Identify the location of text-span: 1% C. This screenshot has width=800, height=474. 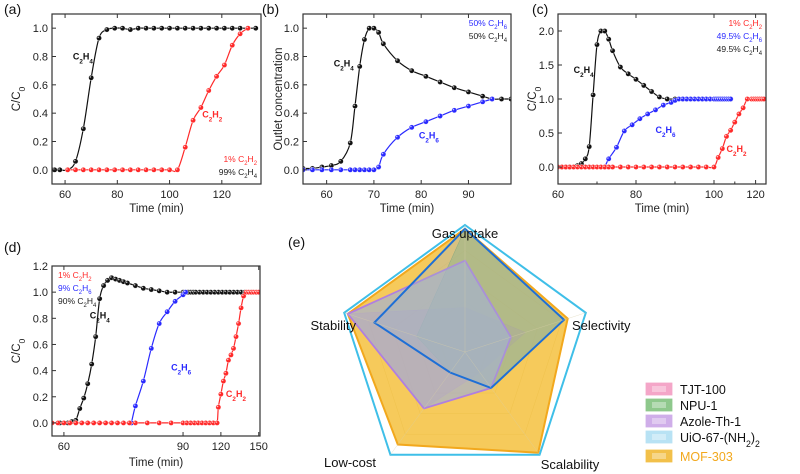
(233, 159).